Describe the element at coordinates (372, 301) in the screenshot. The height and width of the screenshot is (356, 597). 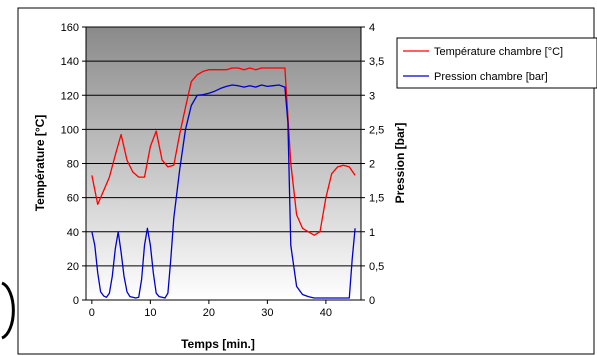
I see `tick-label-right: 0` at that location.